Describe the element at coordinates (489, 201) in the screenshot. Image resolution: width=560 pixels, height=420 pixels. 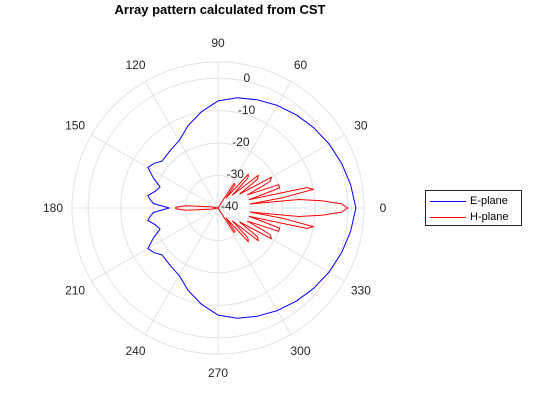
I see `legend-label-e-plane: E-plane` at that location.